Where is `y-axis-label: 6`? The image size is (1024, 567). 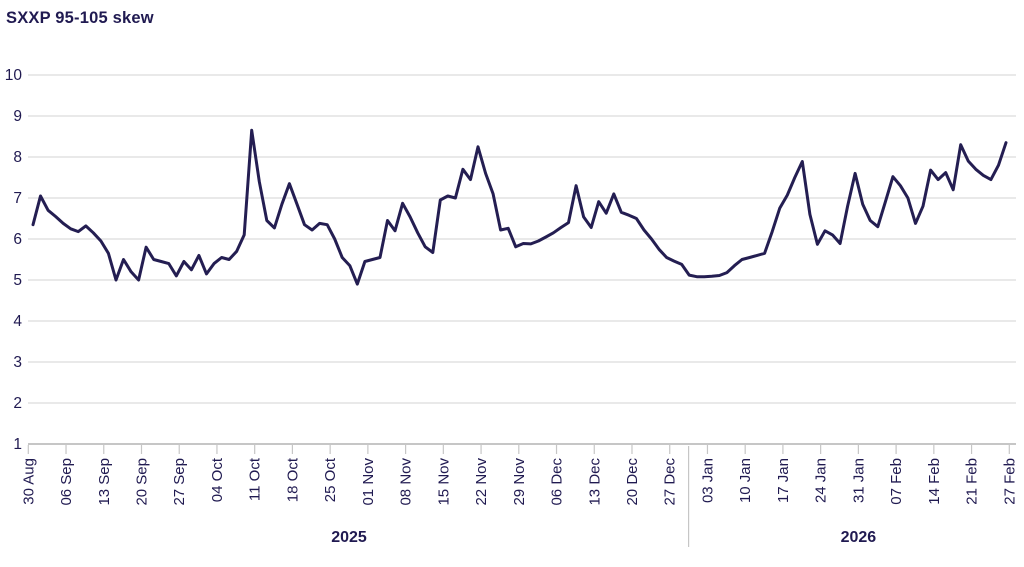 y-axis-label: 6 is located at coordinates (17, 239).